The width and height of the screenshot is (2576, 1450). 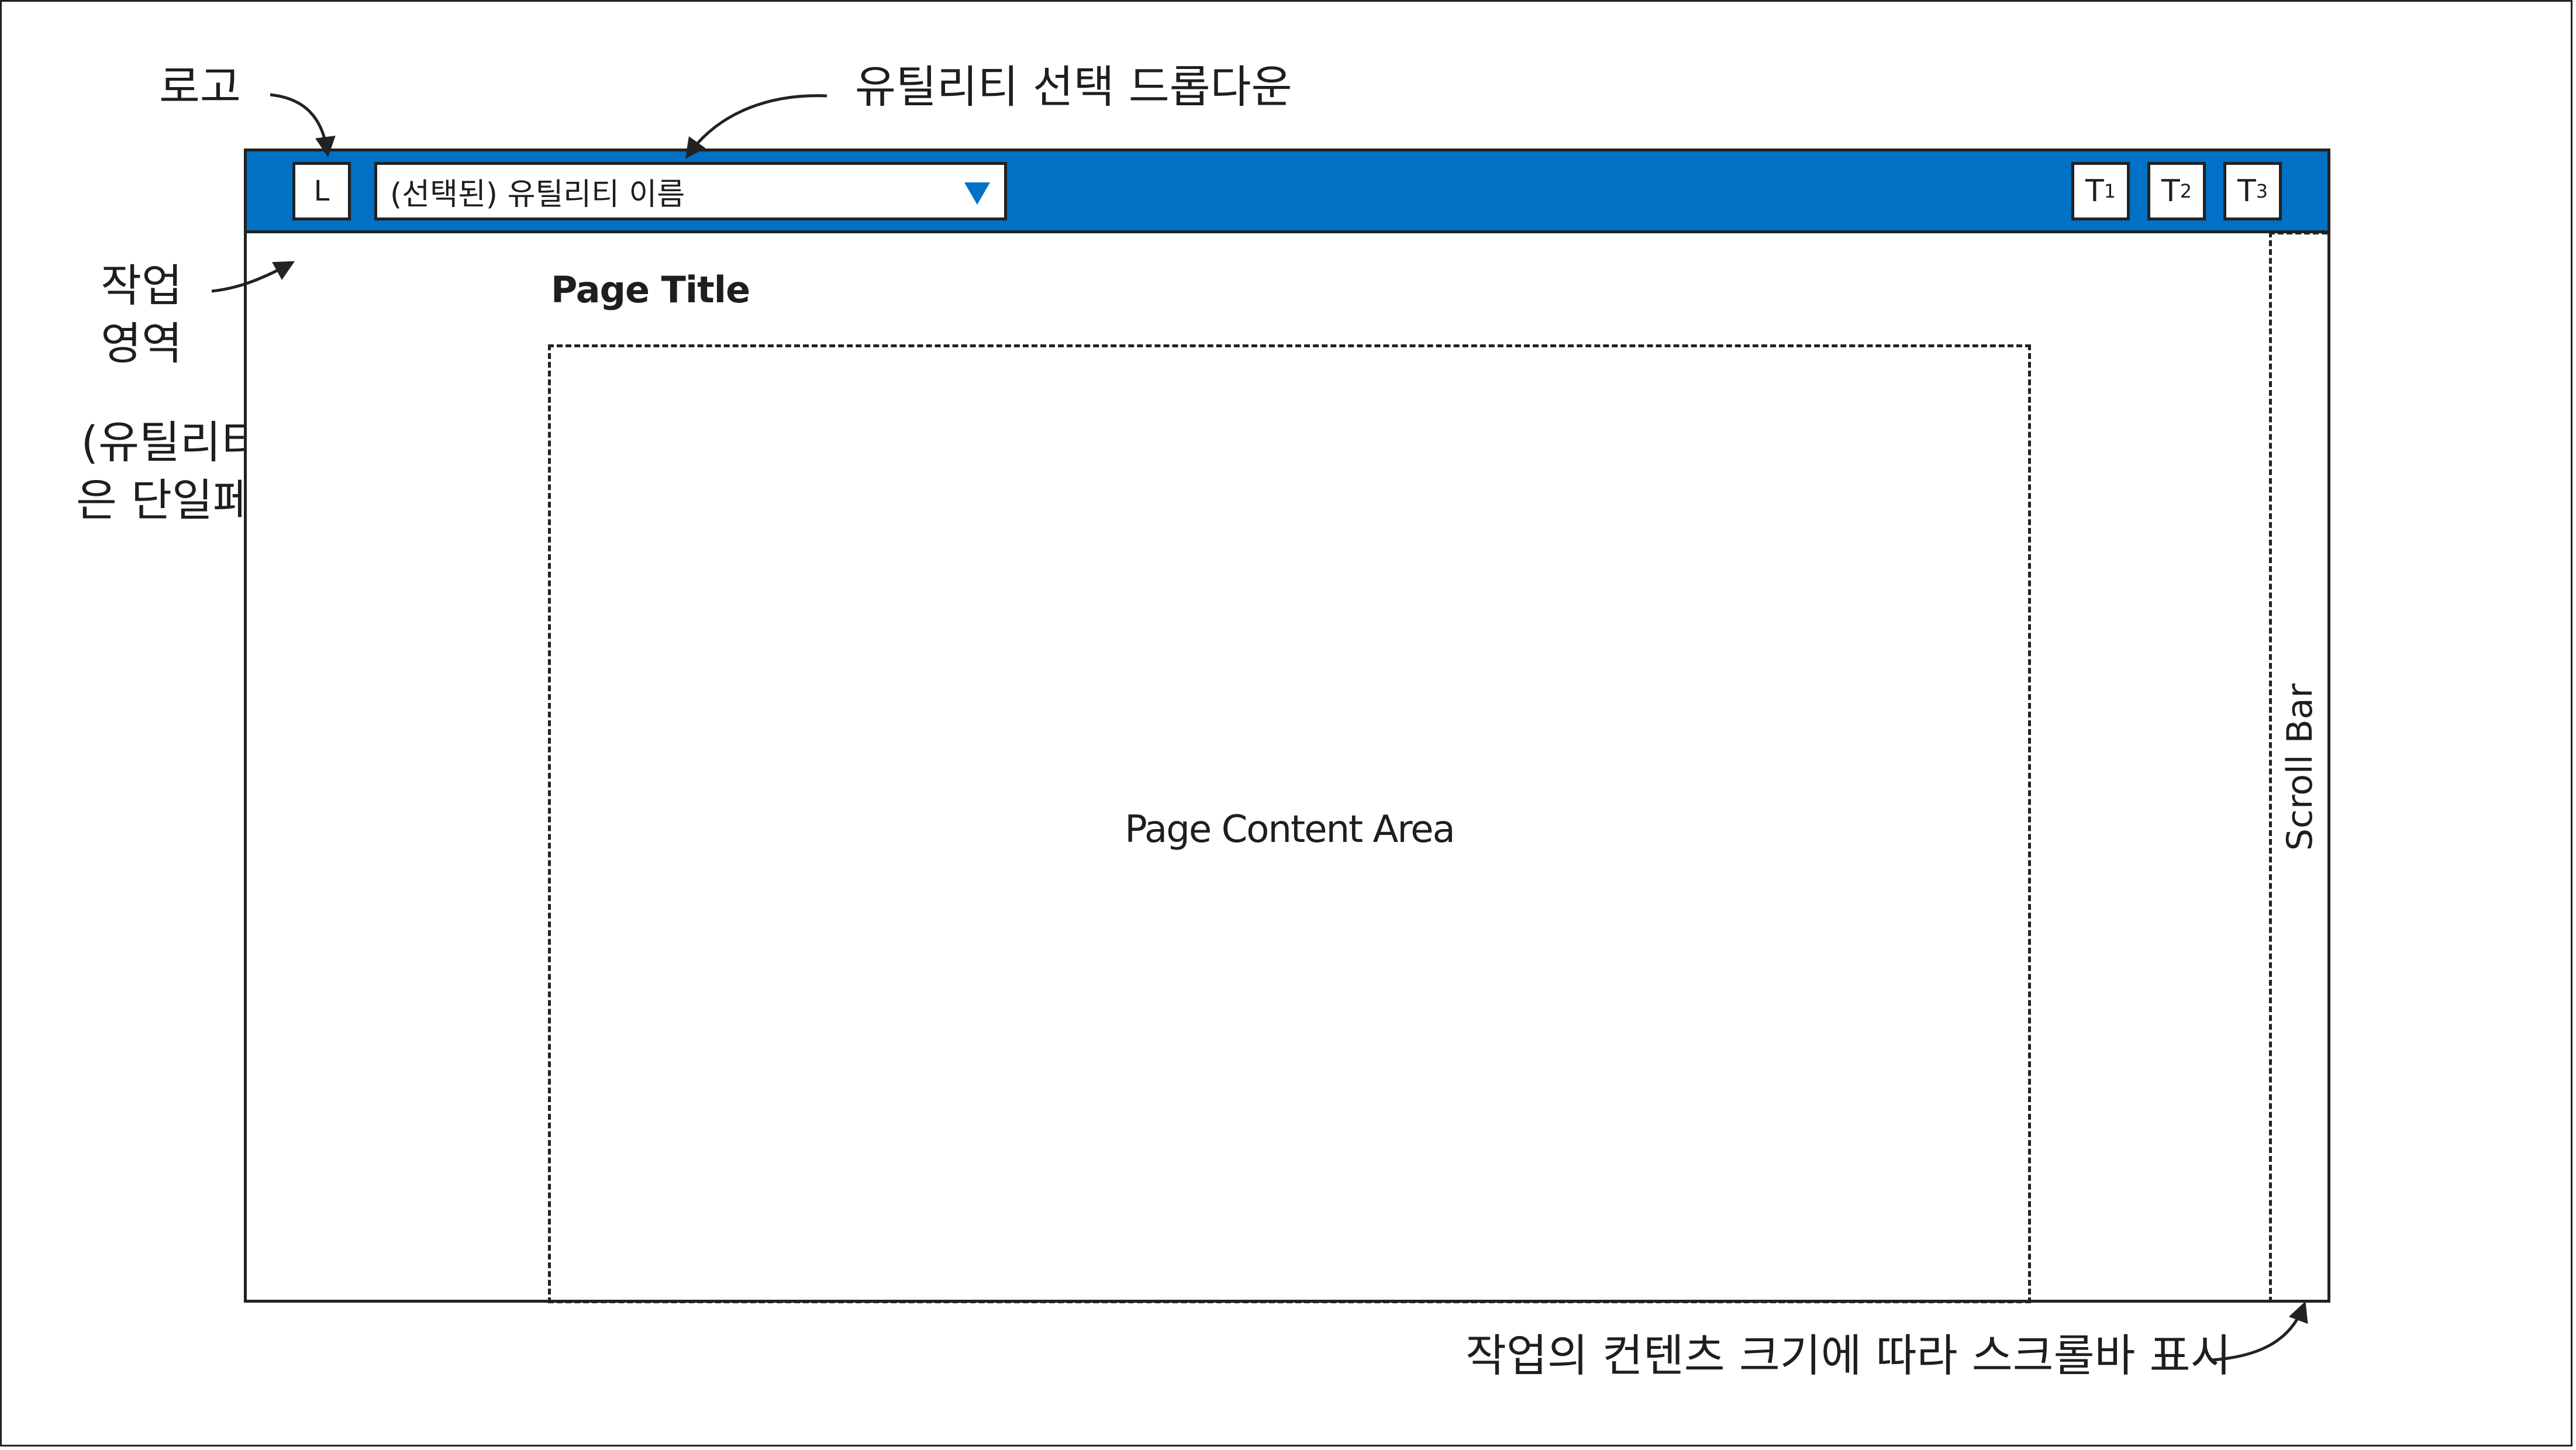 What do you see at coordinates (303, 125) in the screenshot?
I see `logo-arrow` at bounding box center [303, 125].